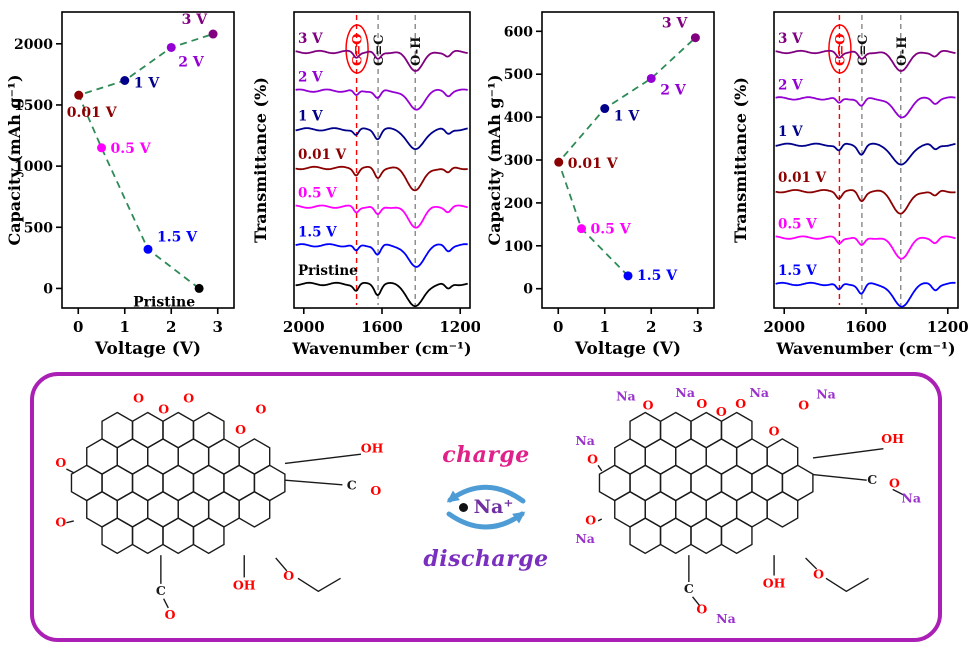 This screenshot has width=972, height=658. I want to click on spectrum-label: 3 V, so click(790, 39).